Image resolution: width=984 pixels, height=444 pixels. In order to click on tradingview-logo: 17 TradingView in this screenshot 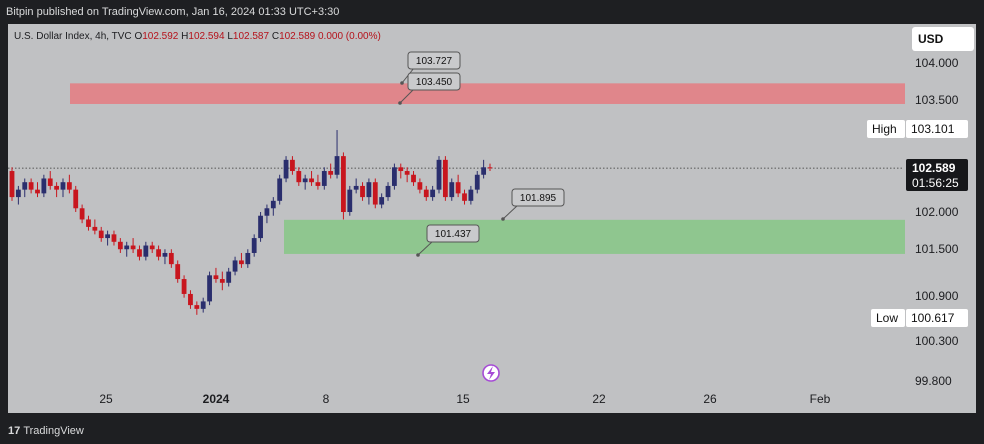, I will do `click(46, 431)`.